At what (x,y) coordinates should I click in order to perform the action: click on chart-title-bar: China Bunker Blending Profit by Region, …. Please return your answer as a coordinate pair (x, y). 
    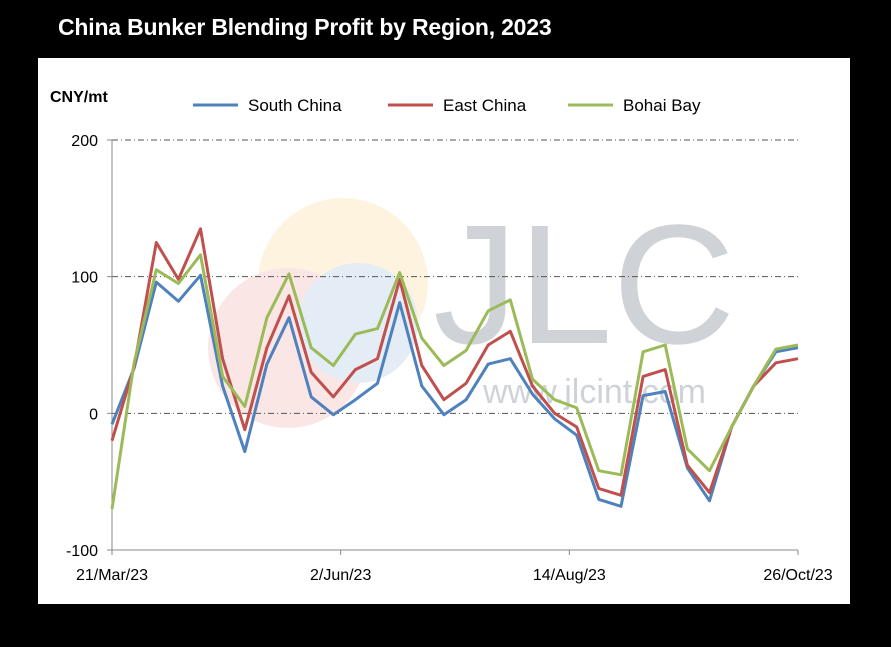
    Looking at the image, I should click on (444, 29).